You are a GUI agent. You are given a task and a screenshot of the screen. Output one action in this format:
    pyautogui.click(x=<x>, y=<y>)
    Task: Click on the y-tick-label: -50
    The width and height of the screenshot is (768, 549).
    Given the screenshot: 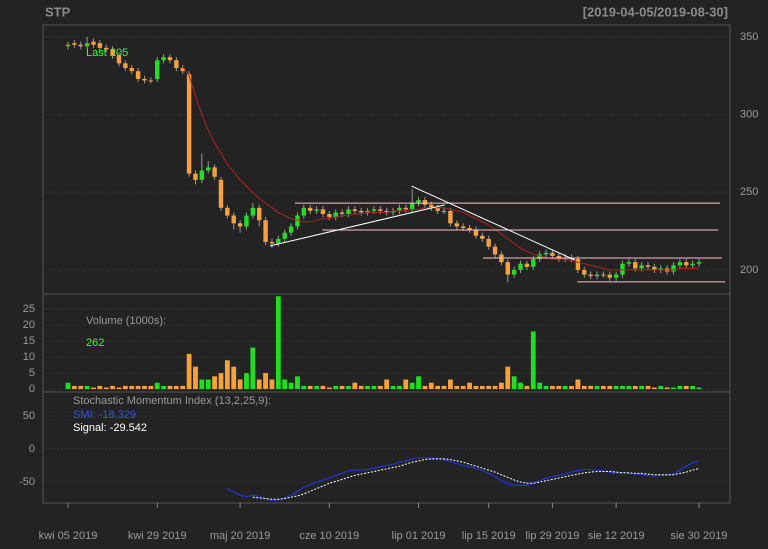 What is the action you would take?
    pyautogui.click(x=27, y=482)
    